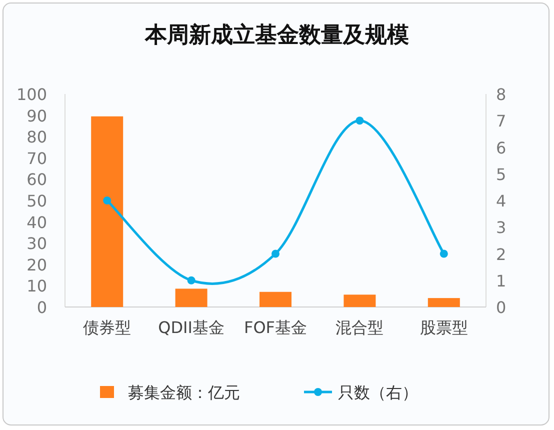 This screenshot has height=430, width=554. What do you see at coordinates (36, 222) in the screenshot?
I see `y-tick-label: 40` at bounding box center [36, 222].